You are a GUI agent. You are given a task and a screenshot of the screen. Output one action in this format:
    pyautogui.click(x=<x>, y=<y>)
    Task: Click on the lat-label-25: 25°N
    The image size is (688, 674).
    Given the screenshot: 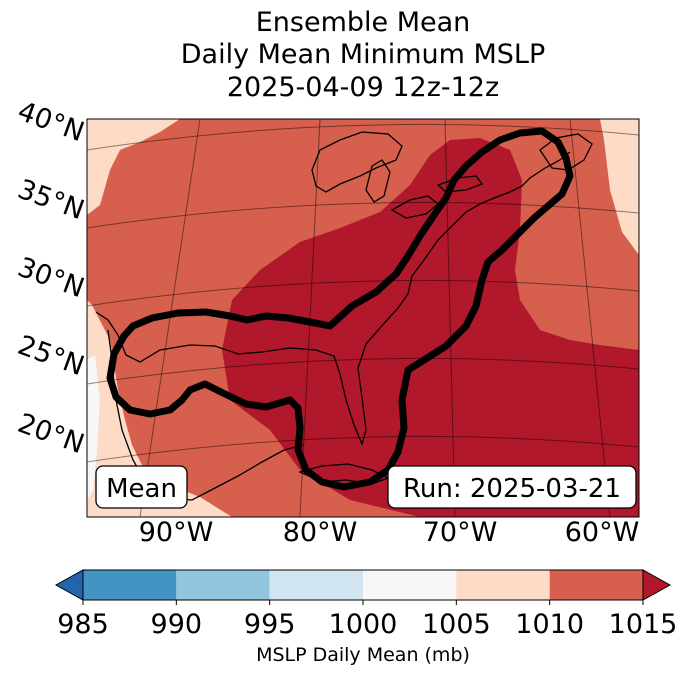 What is the action you would take?
    pyautogui.click(x=51, y=356)
    